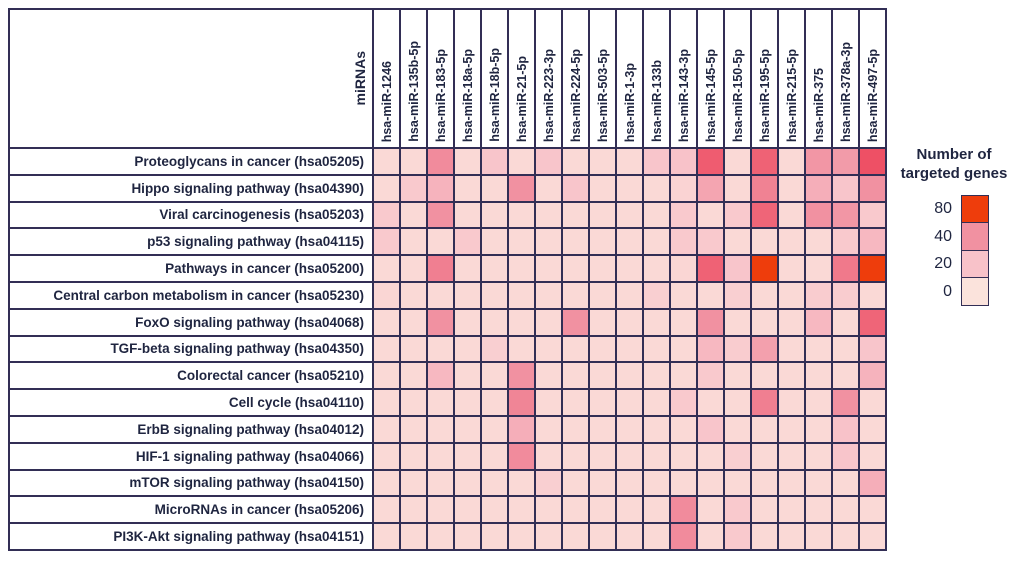  Describe the element at coordinates (954, 291) in the screenshot. I see `legend-entry: 0` at that location.